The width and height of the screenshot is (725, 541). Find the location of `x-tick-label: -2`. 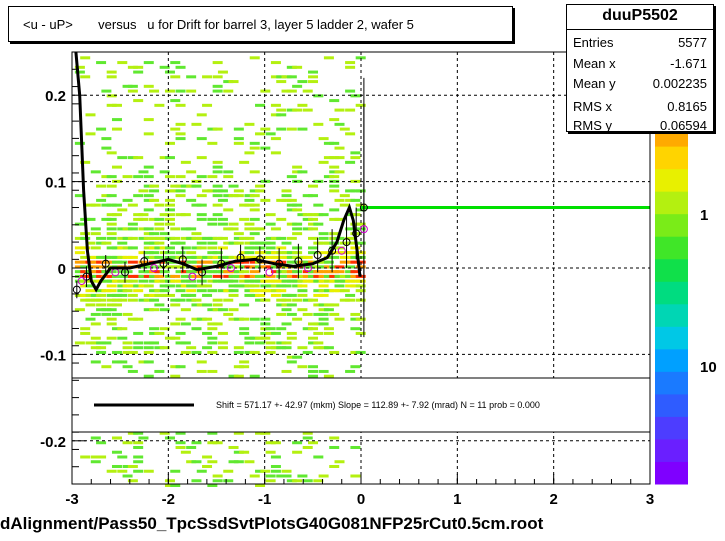

x-tick-label: -2 is located at coordinates (168, 499).